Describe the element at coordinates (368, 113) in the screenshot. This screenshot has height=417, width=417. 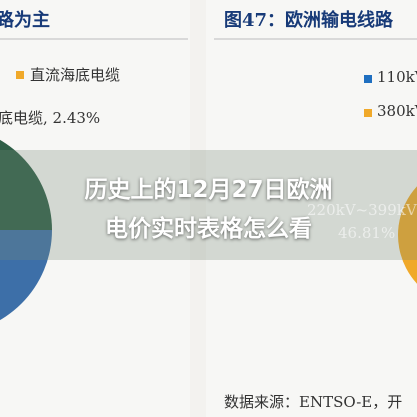
I see `legend-swatch-380kv` at that location.